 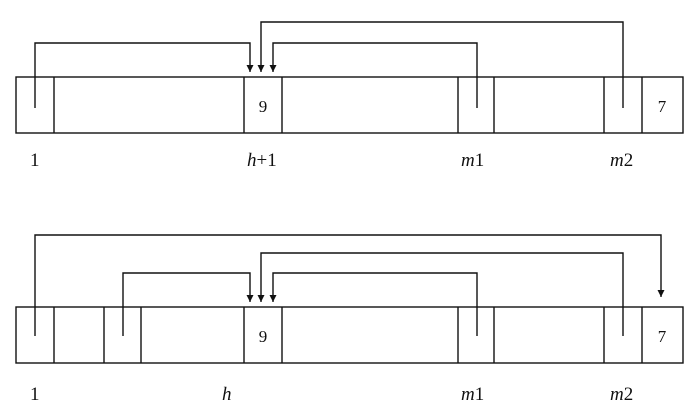 I want to click on label-1-h-suffix: +1, so click(x=267, y=160).